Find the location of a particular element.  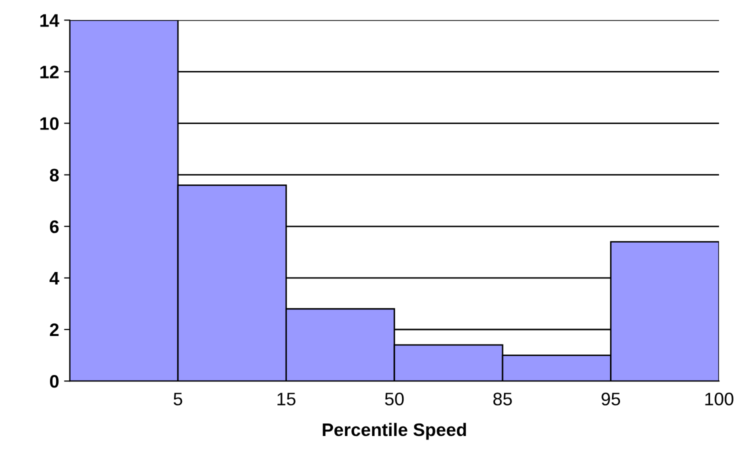

y-tick-label: 12 is located at coordinates (49, 72).